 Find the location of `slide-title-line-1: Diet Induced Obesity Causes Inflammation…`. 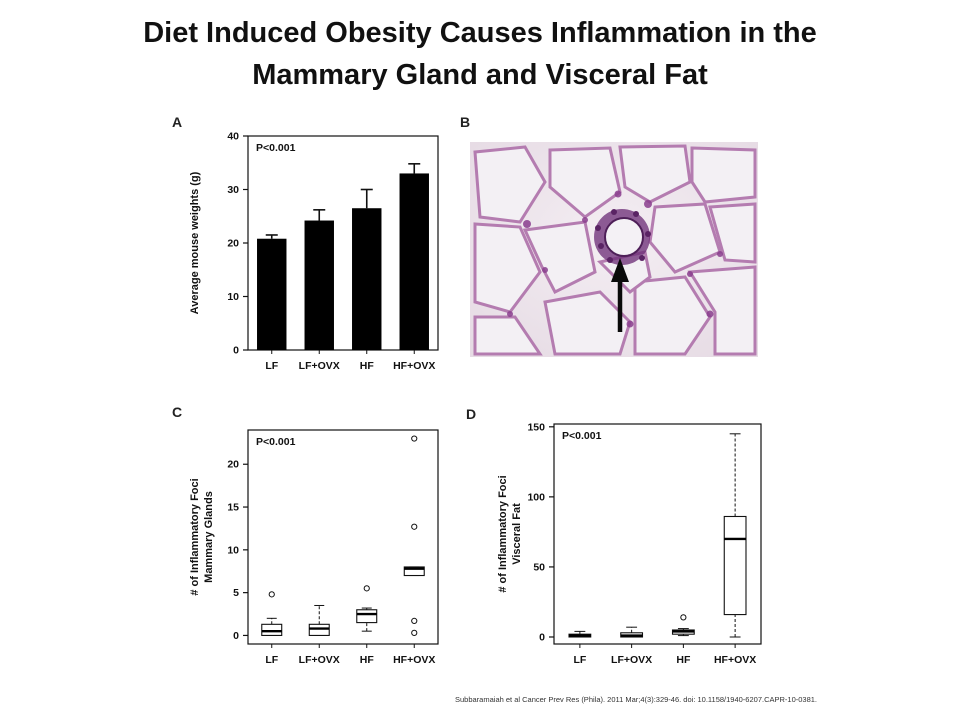

slide-title-line-1: Diet Induced Obesity Causes Inflammation… is located at coordinates (480, 33).